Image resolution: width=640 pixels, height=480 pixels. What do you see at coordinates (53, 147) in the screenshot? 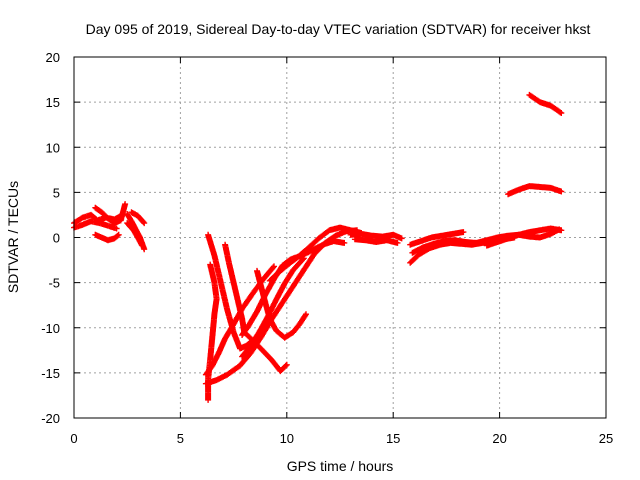
I see `y-tick-label: 10` at bounding box center [53, 147].